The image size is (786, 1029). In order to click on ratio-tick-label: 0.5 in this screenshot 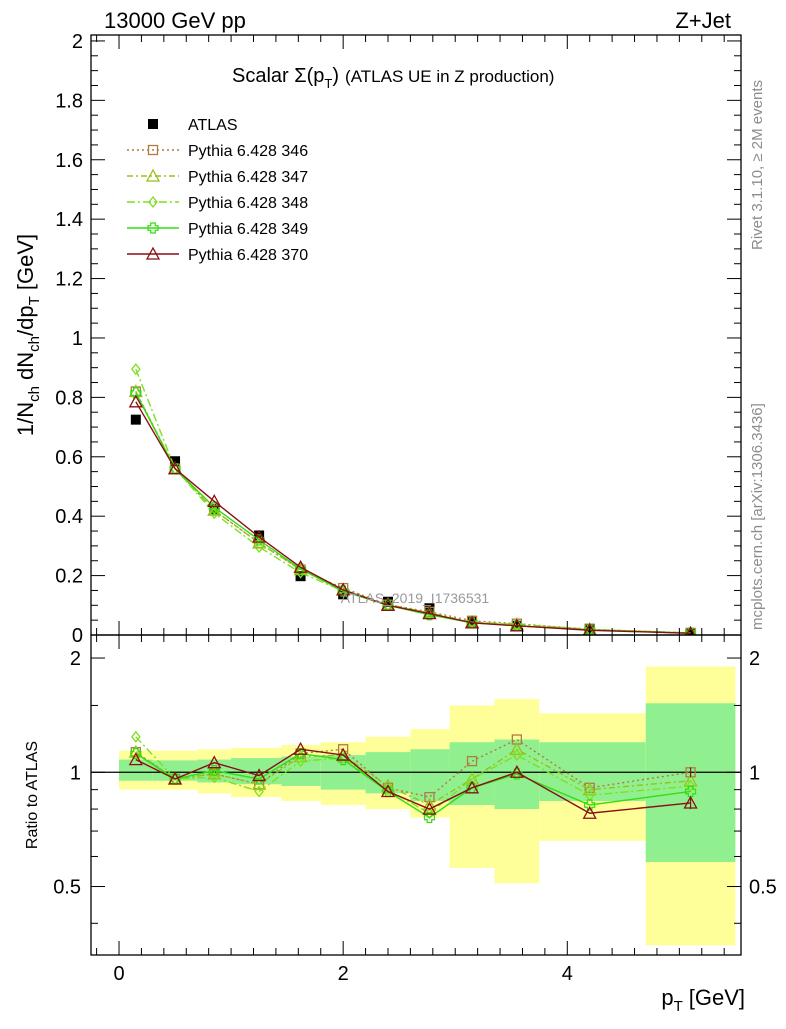, I will do `click(67, 888)`.